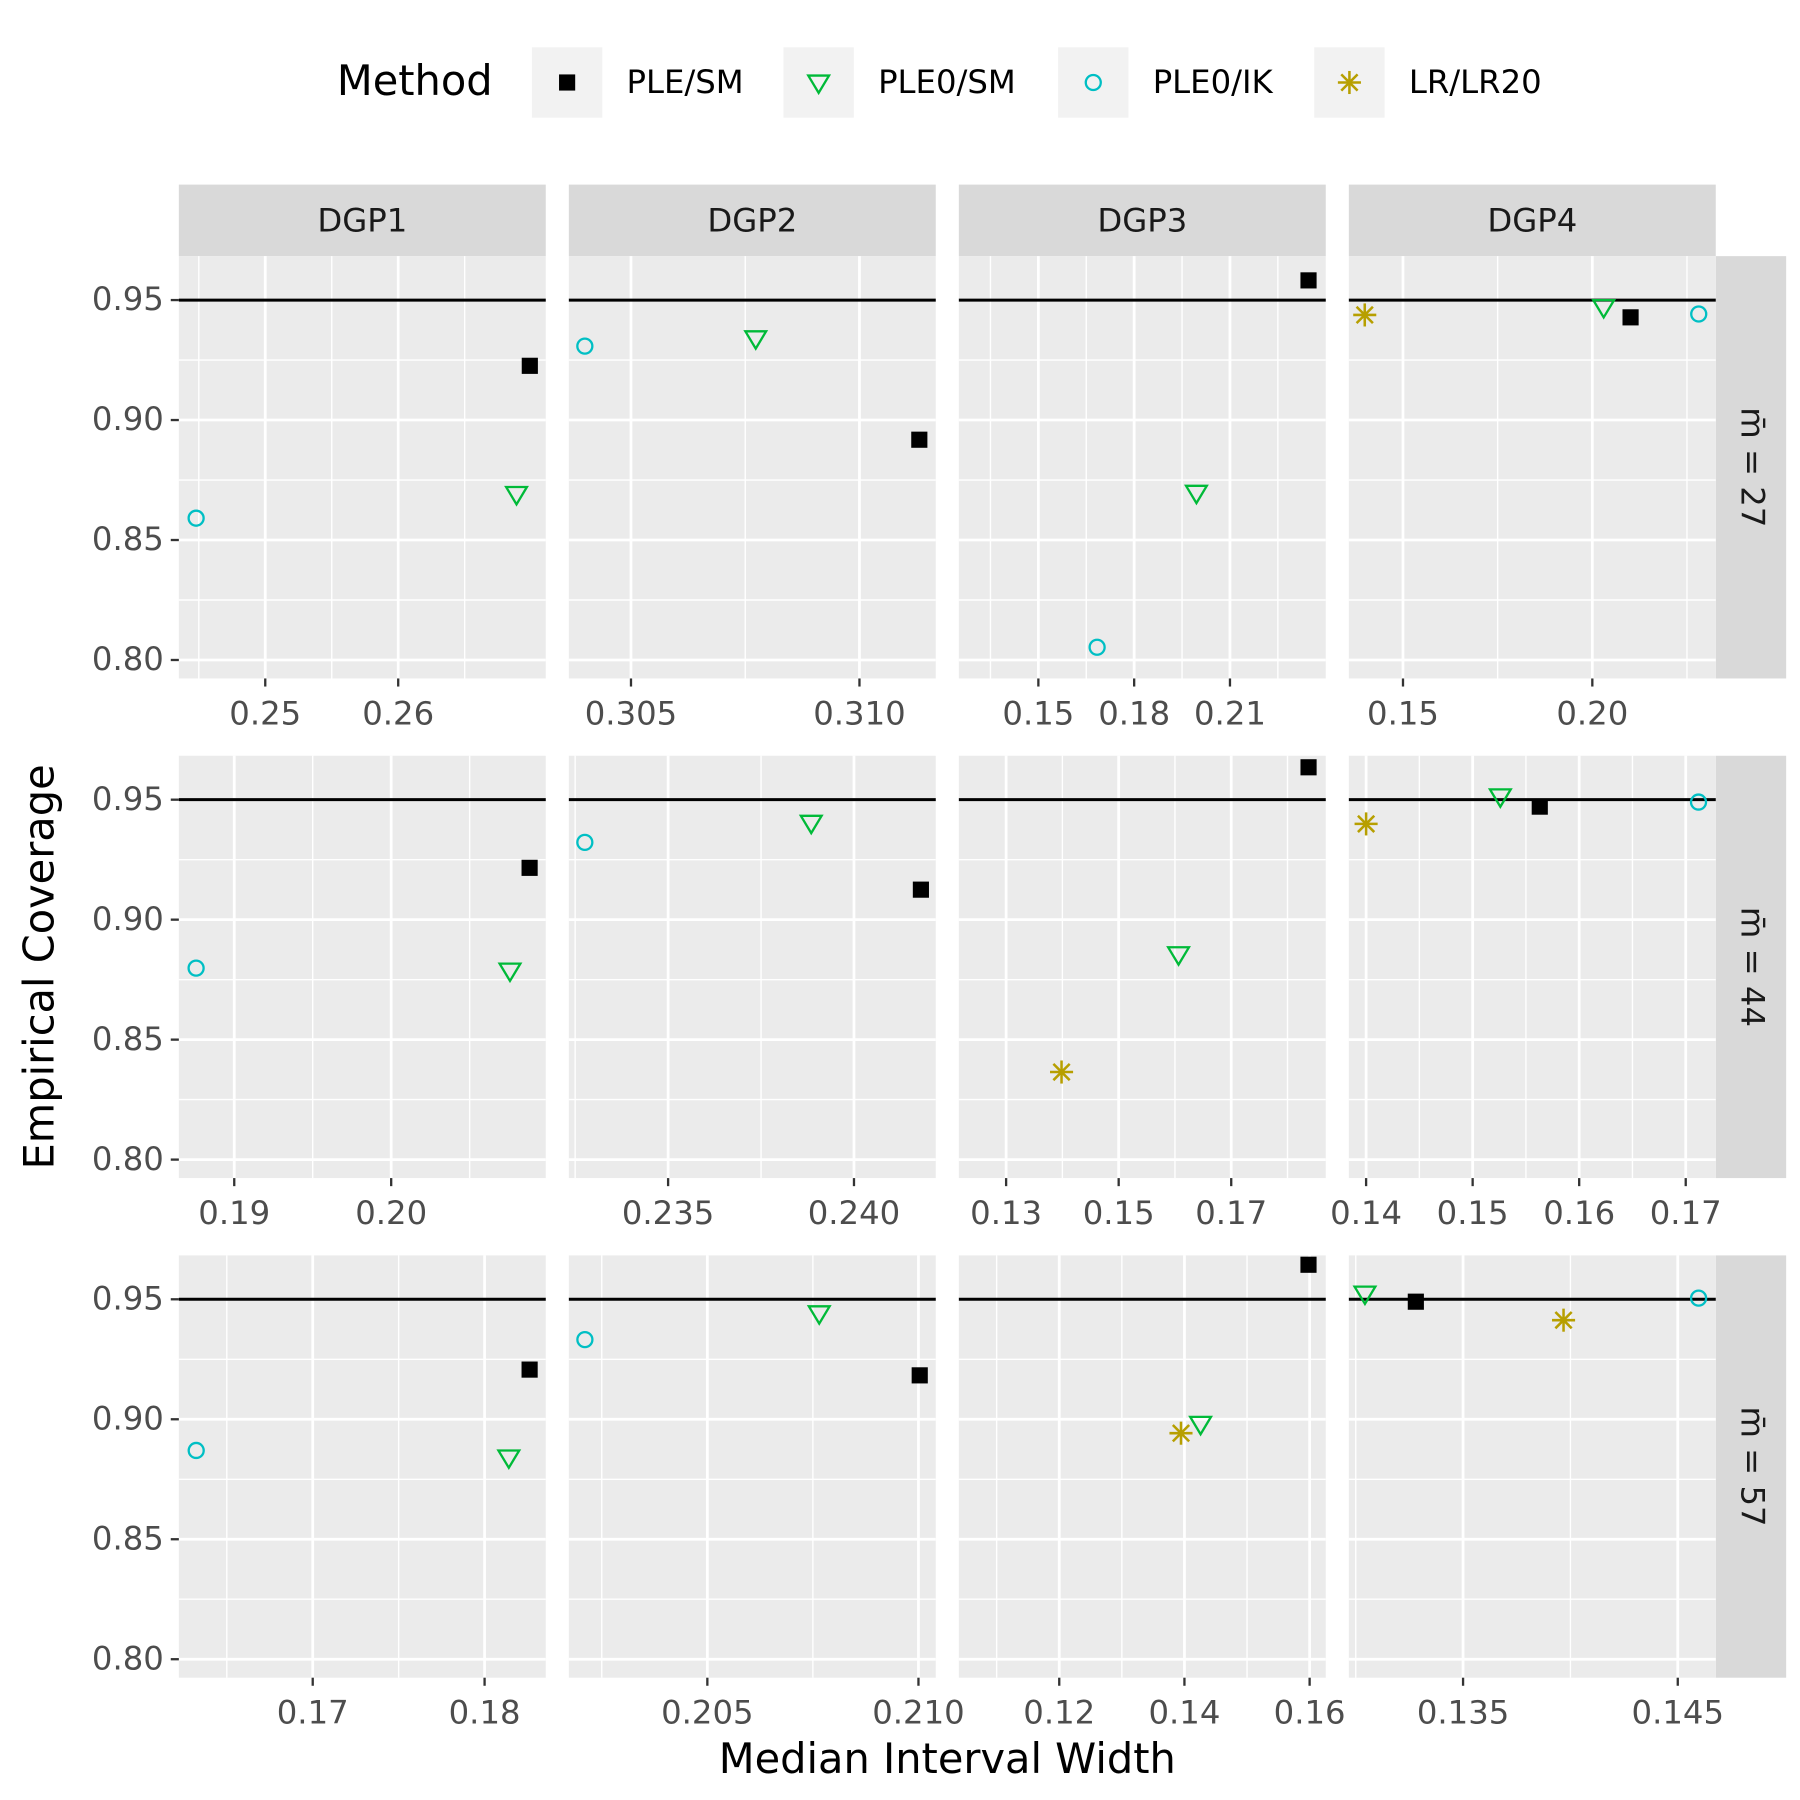 The width and height of the screenshot is (1800, 1800). I want to click on x-tick-label: 0.210, so click(918, 1713).